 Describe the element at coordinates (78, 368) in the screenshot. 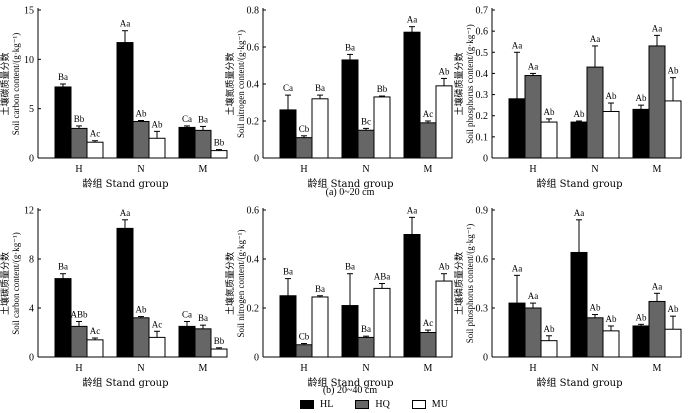

I see `chart4-x-tick-label: H` at that location.